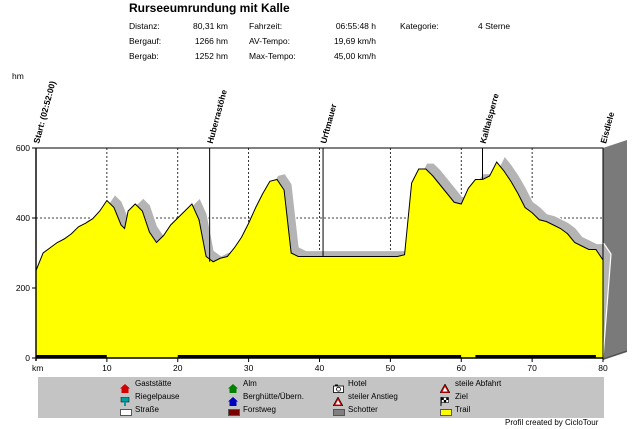 The width and height of the screenshot is (640, 429). What do you see at coordinates (259, 409) in the screenshot?
I see `legend-label: Forstweg` at bounding box center [259, 409].